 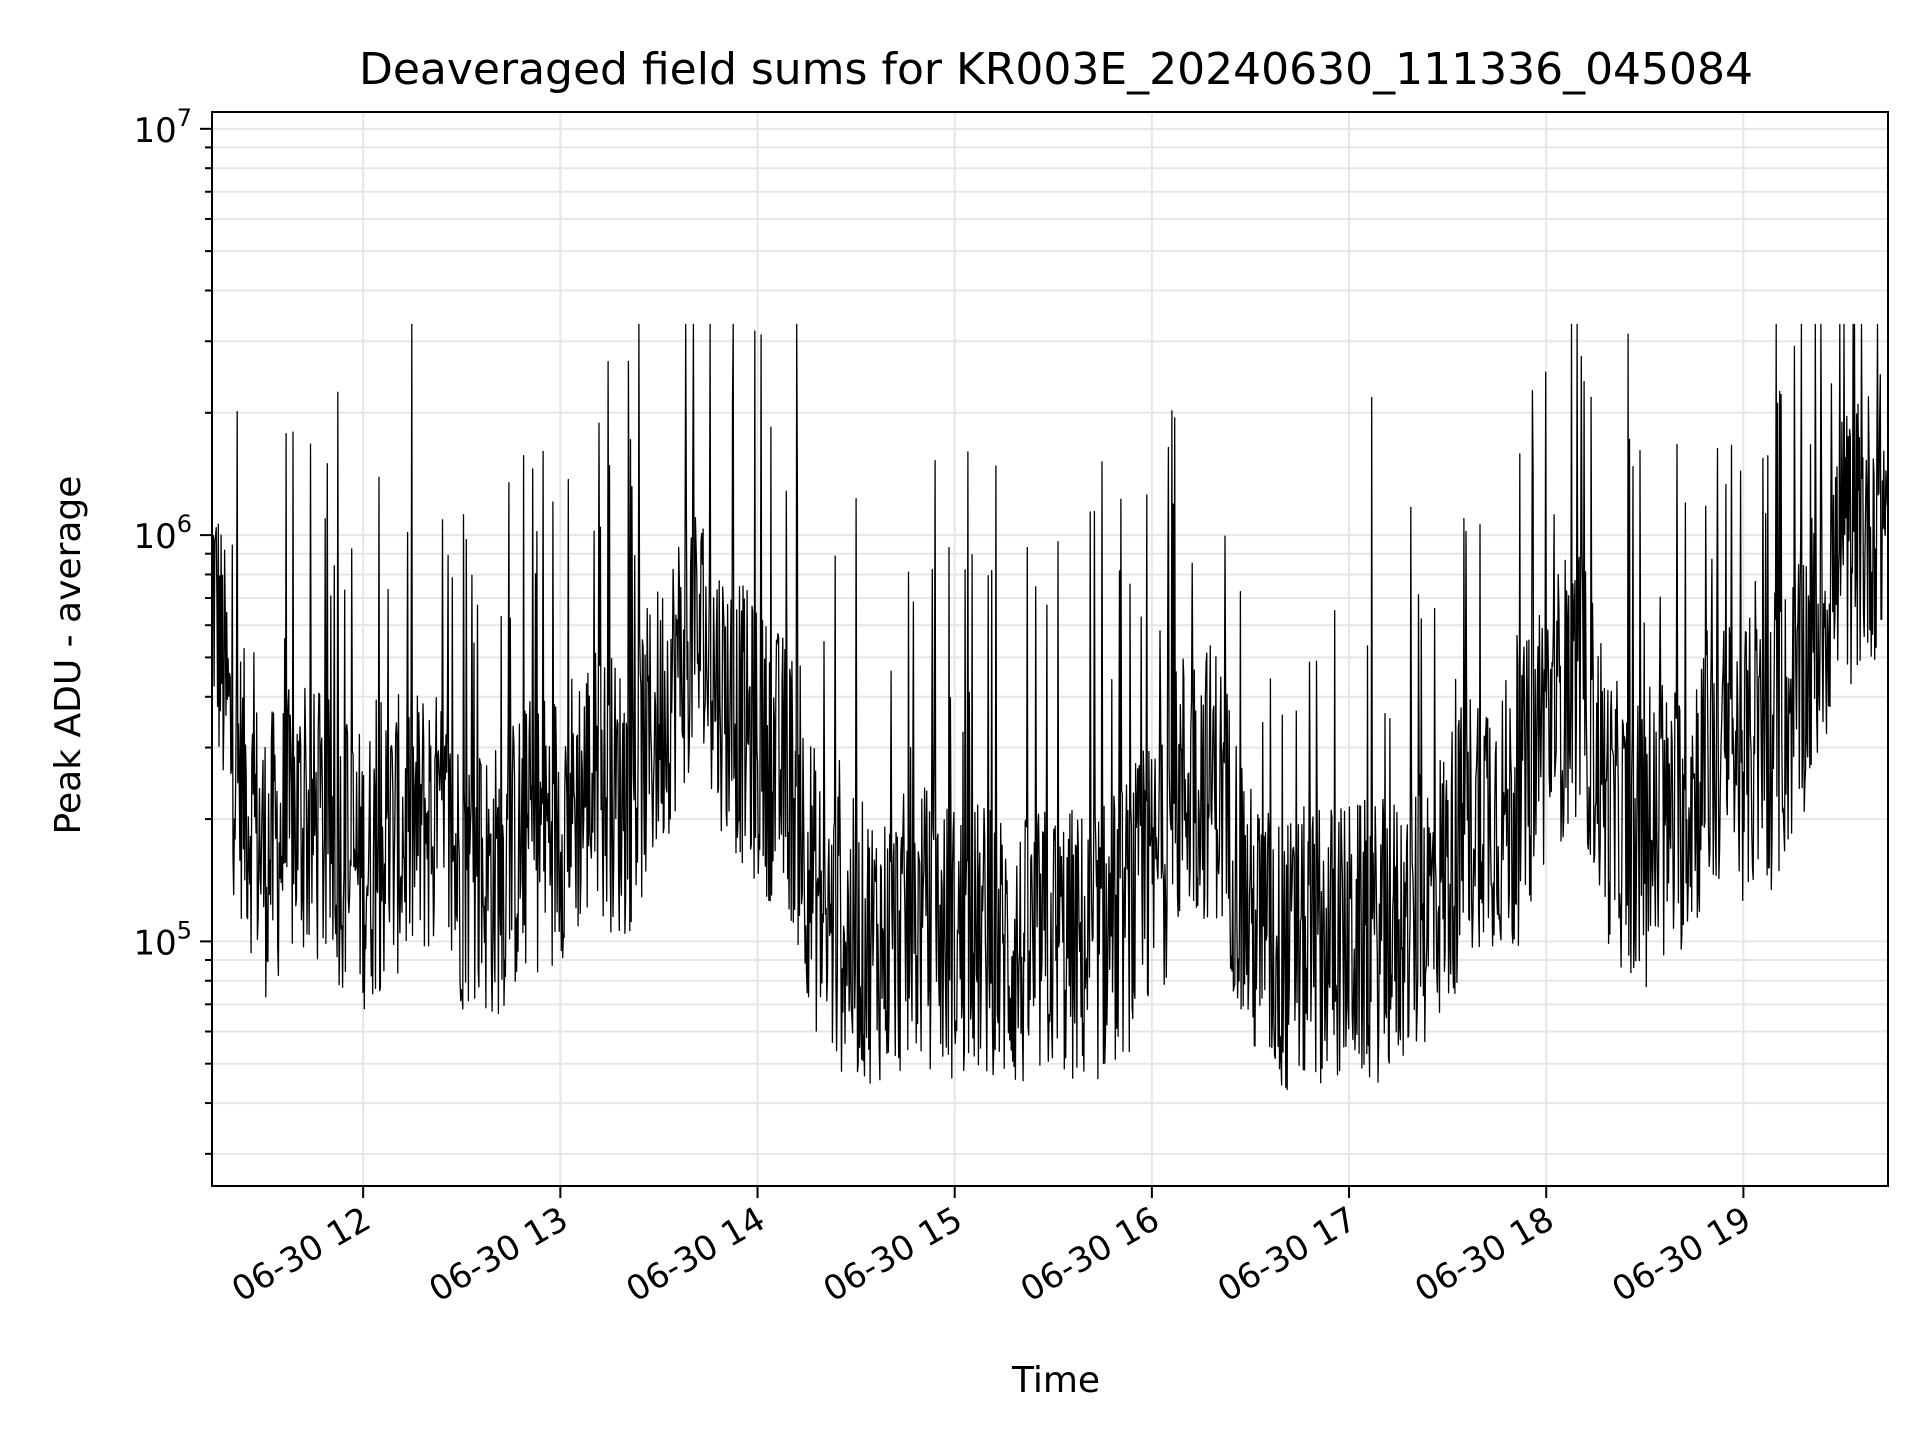 I want to click on y-tick-label: 10⁷, so click(x=162, y=127).